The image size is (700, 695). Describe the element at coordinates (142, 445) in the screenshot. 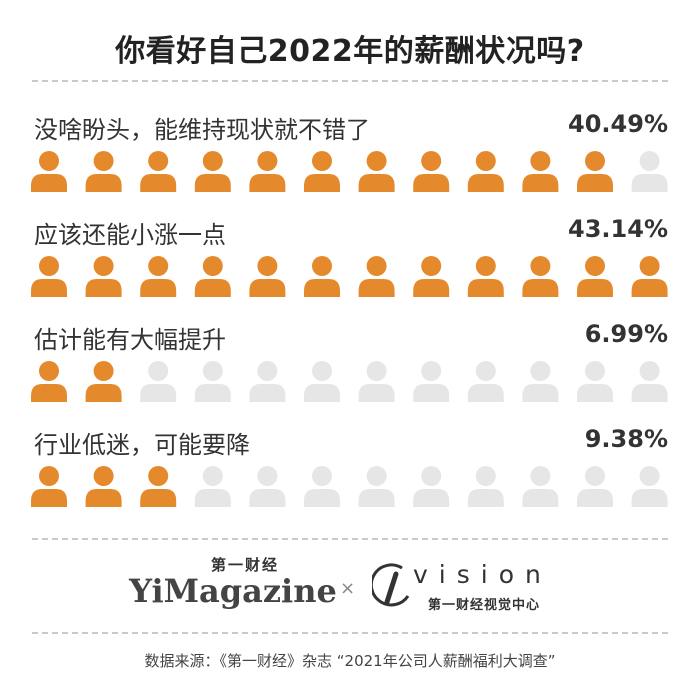

I see `row-label-4: 行业低迷，可能要降` at that location.